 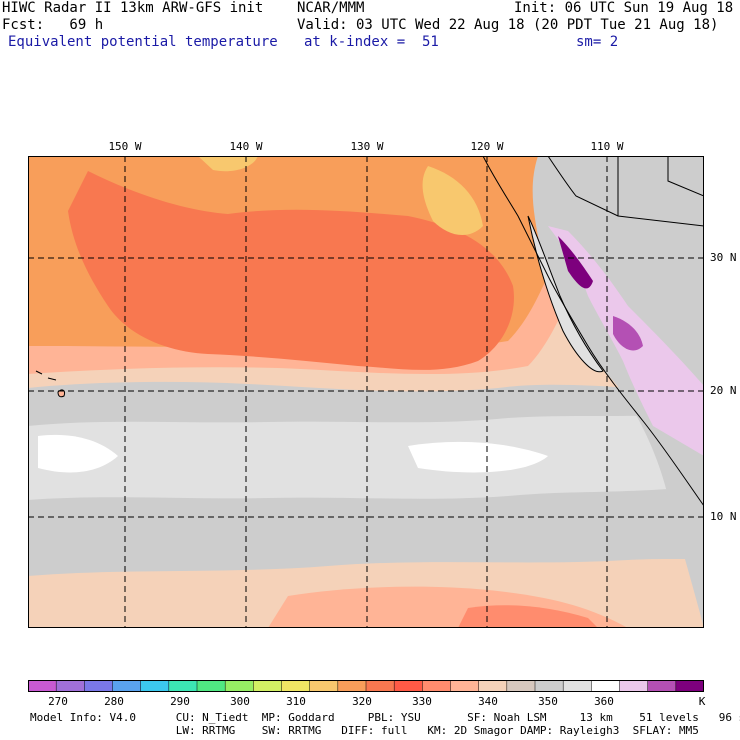 What do you see at coordinates (180, 701) in the screenshot?
I see `cbar-label-290: 290` at bounding box center [180, 701].